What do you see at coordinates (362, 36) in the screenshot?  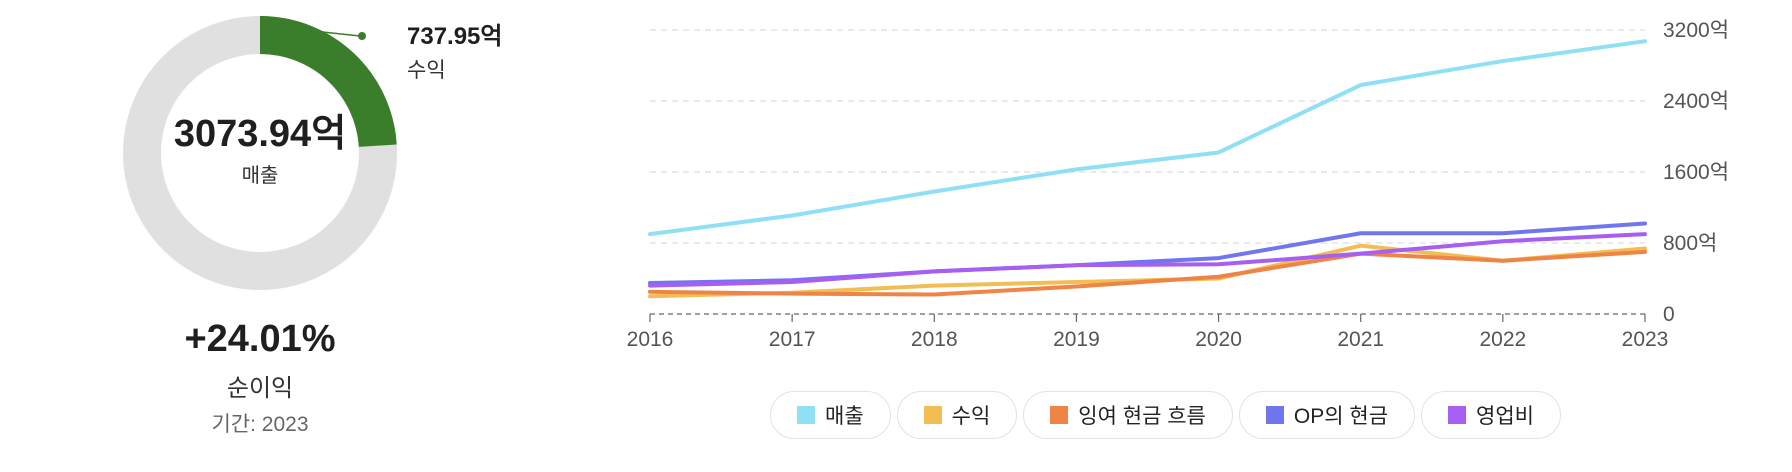 I see `callout-dot` at bounding box center [362, 36].